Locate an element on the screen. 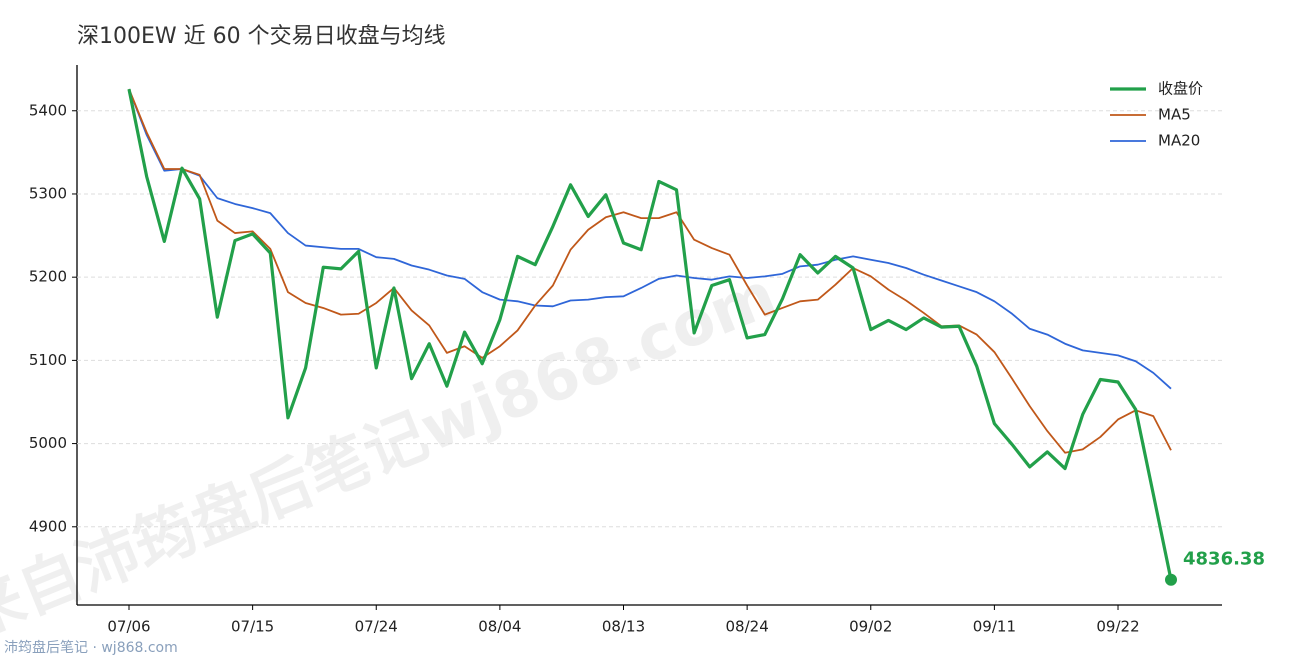 The image size is (1290, 664). x-tick-label: 07/24 is located at coordinates (376, 627).